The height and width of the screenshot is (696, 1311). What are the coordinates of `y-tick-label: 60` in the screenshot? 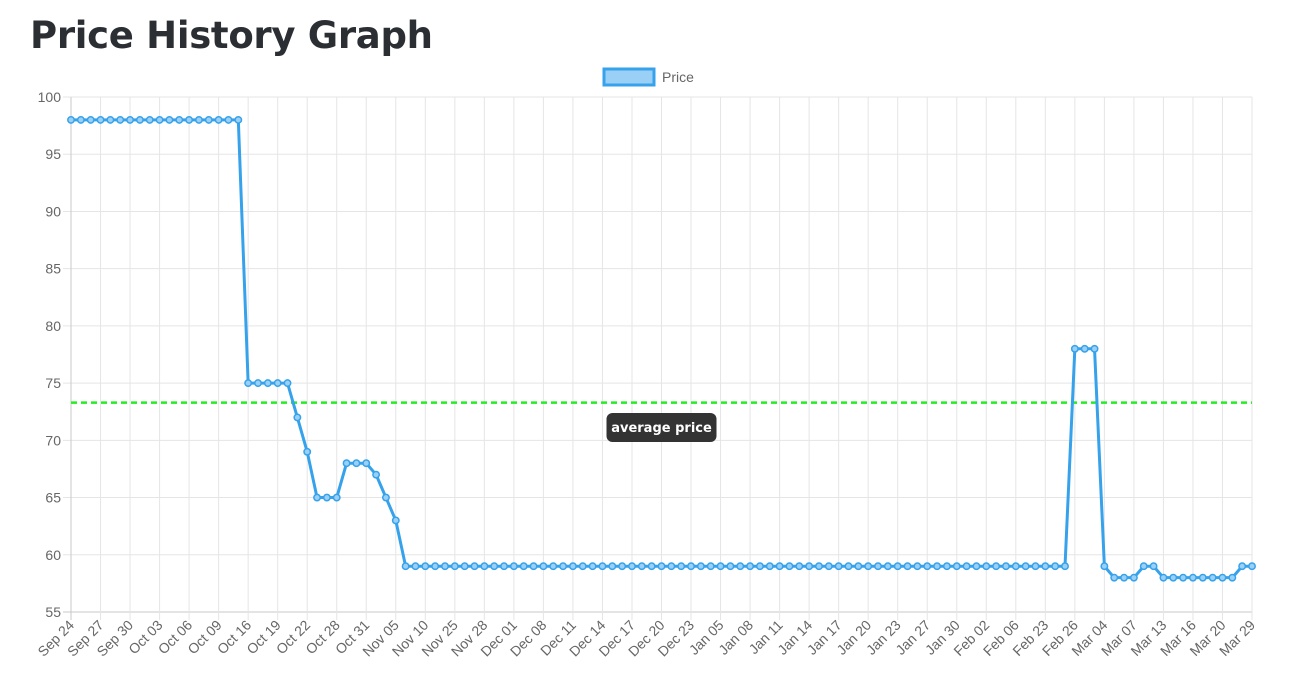 It's located at (53, 555).